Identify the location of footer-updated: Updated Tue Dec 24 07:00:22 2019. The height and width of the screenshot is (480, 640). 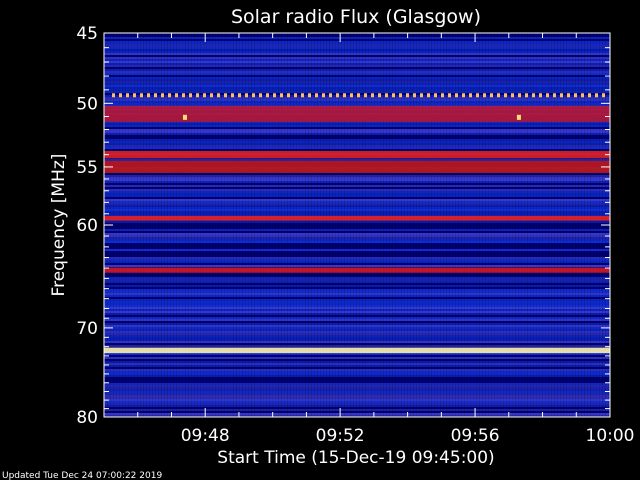
(82, 475).